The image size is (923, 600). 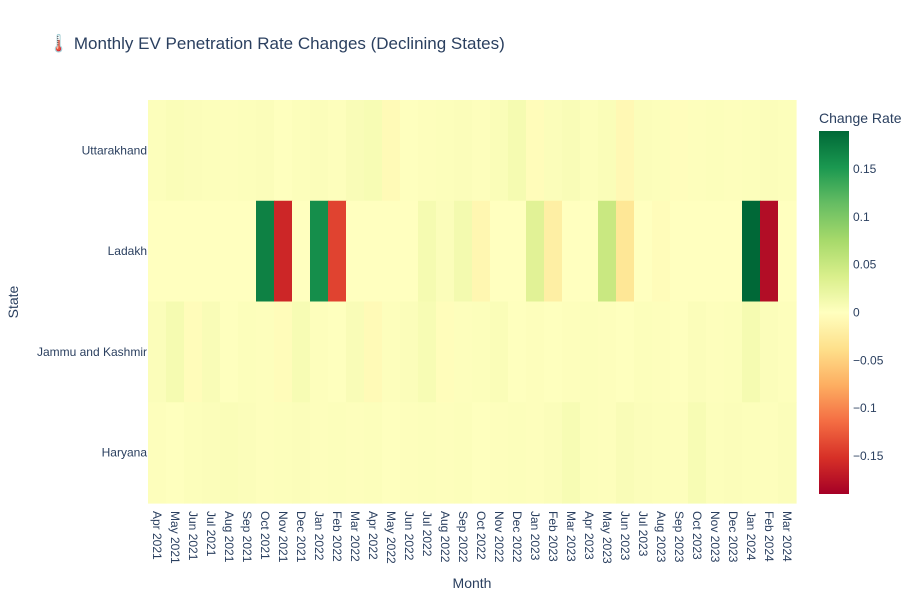 I want to click on x-tick-label: Jan 2022, so click(x=319, y=536).